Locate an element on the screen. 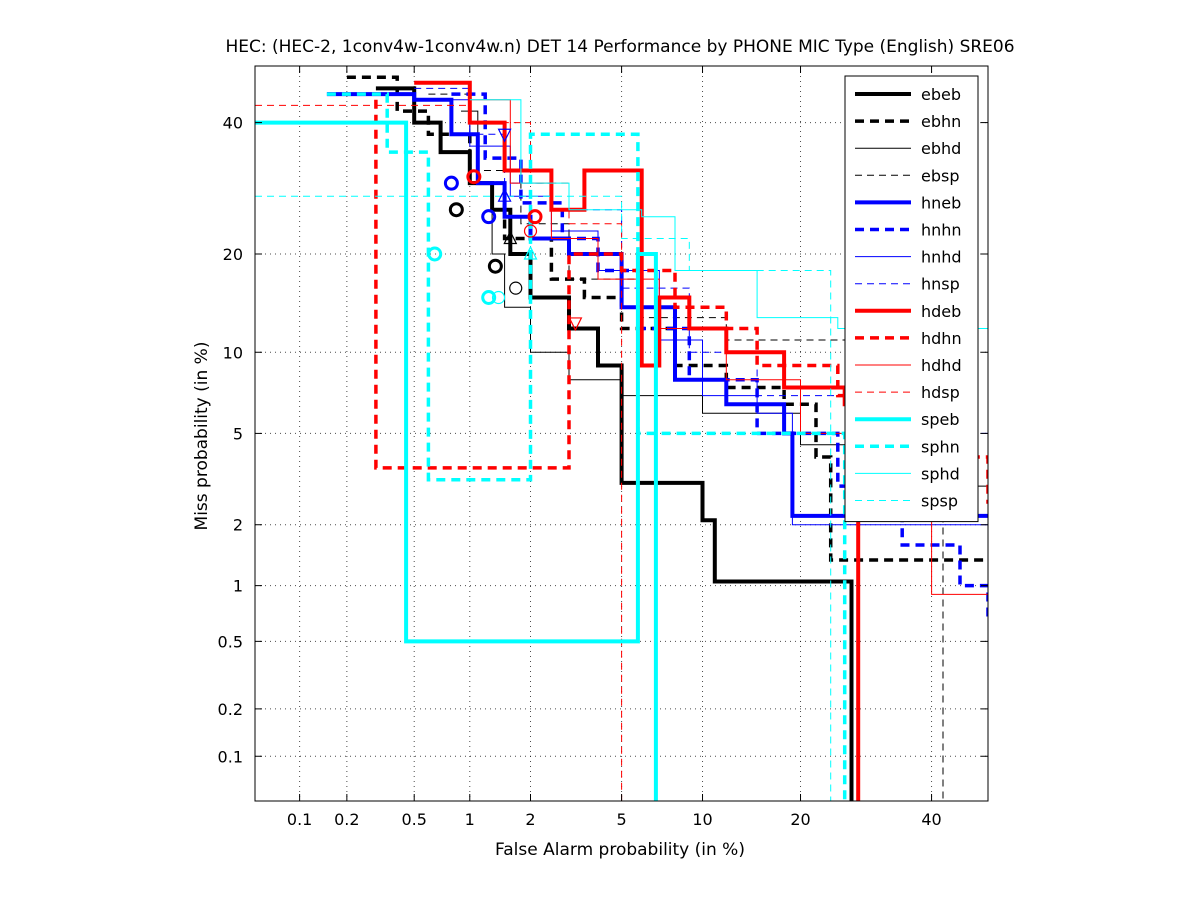 This screenshot has height=900, width=1201. y-tick-label: 0.2 is located at coordinates (230, 709).